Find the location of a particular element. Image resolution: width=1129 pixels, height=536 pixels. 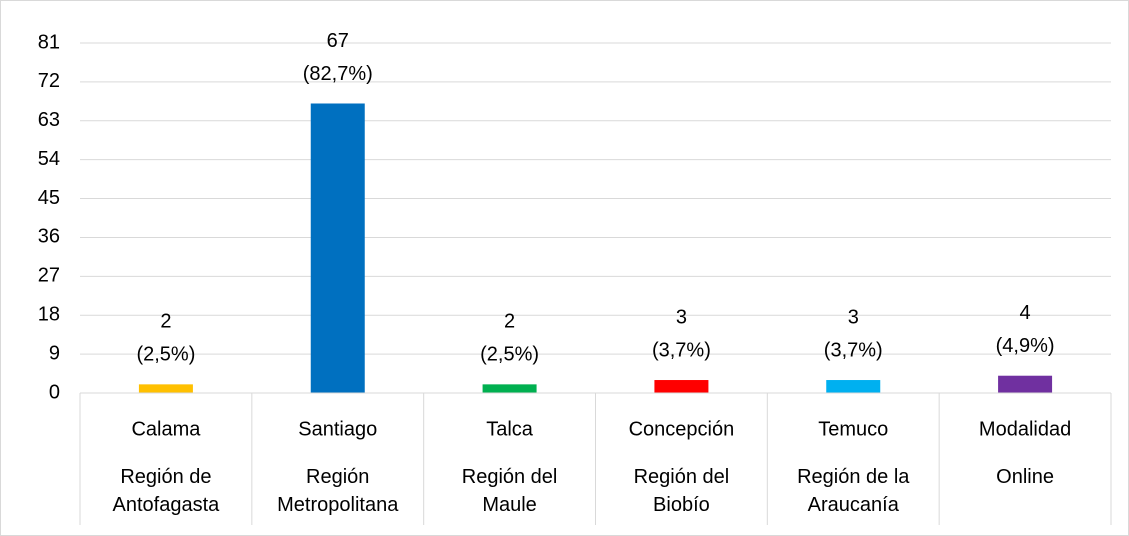

subcategory-box: Región del Maule is located at coordinates (509, 491).